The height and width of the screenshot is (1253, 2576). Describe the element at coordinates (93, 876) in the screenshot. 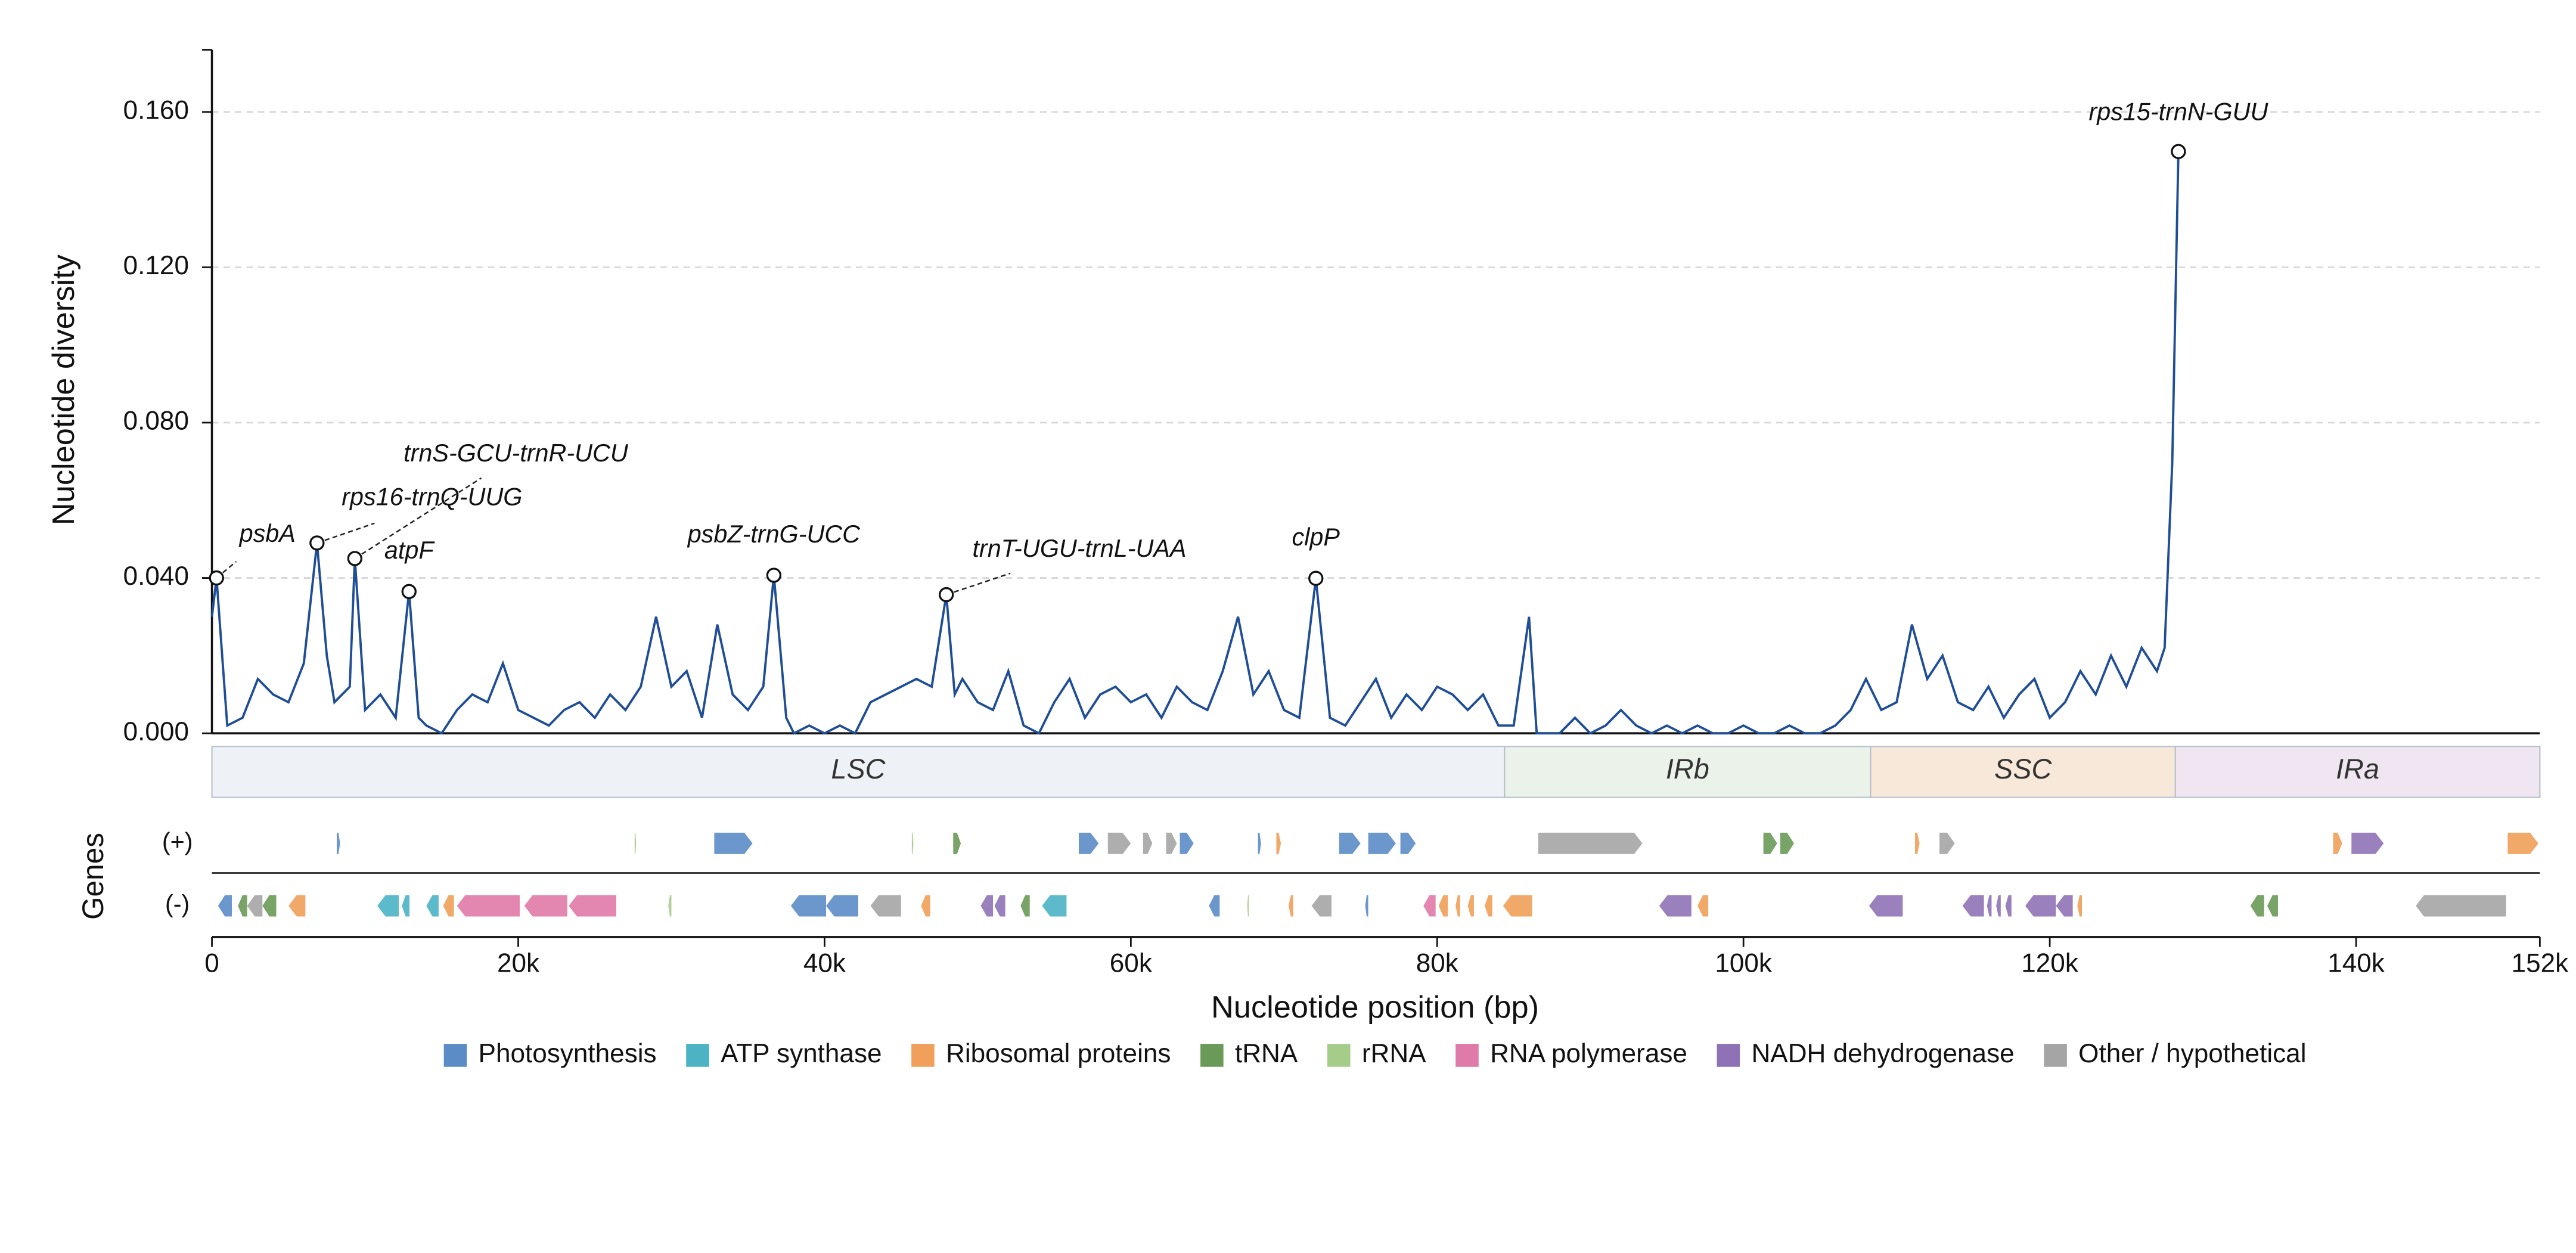

I see `track-title: Genes` at that location.